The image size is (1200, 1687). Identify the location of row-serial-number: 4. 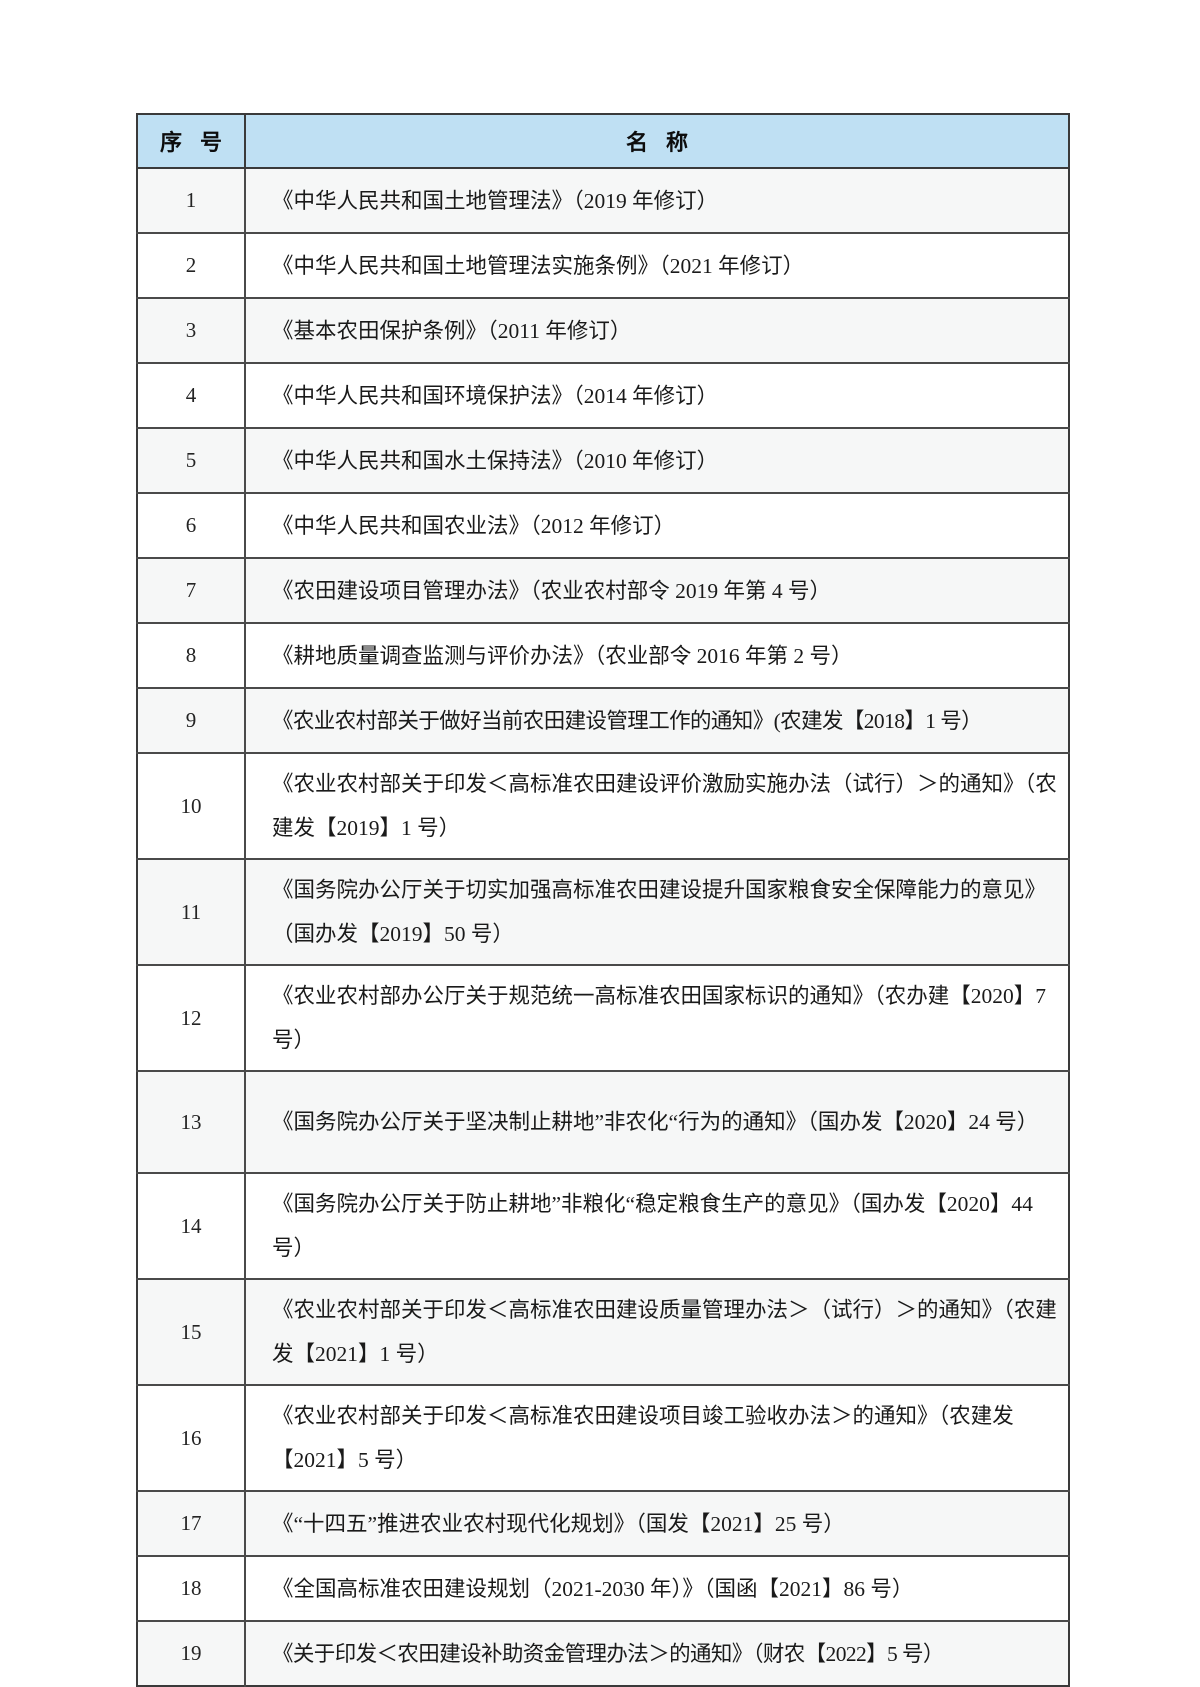
(191, 395).